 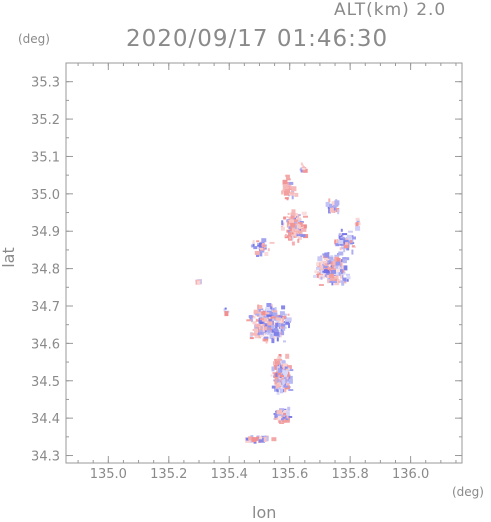 What do you see at coordinates (168, 474) in the screenshot?
I see `x-tick-label: 135.2` at bounding box center [168, 474].